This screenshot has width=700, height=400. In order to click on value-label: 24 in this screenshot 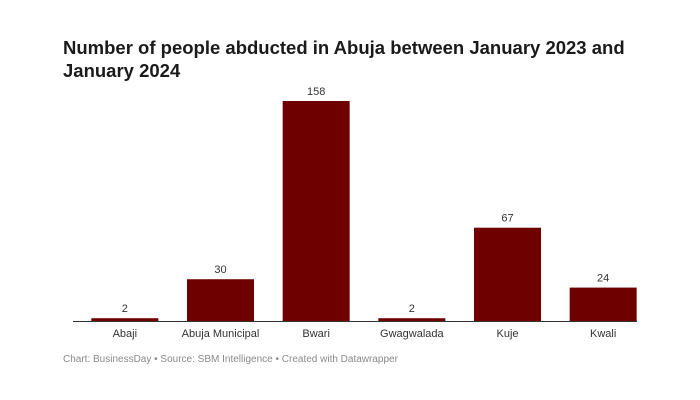, I will do `click(603, 279)`.